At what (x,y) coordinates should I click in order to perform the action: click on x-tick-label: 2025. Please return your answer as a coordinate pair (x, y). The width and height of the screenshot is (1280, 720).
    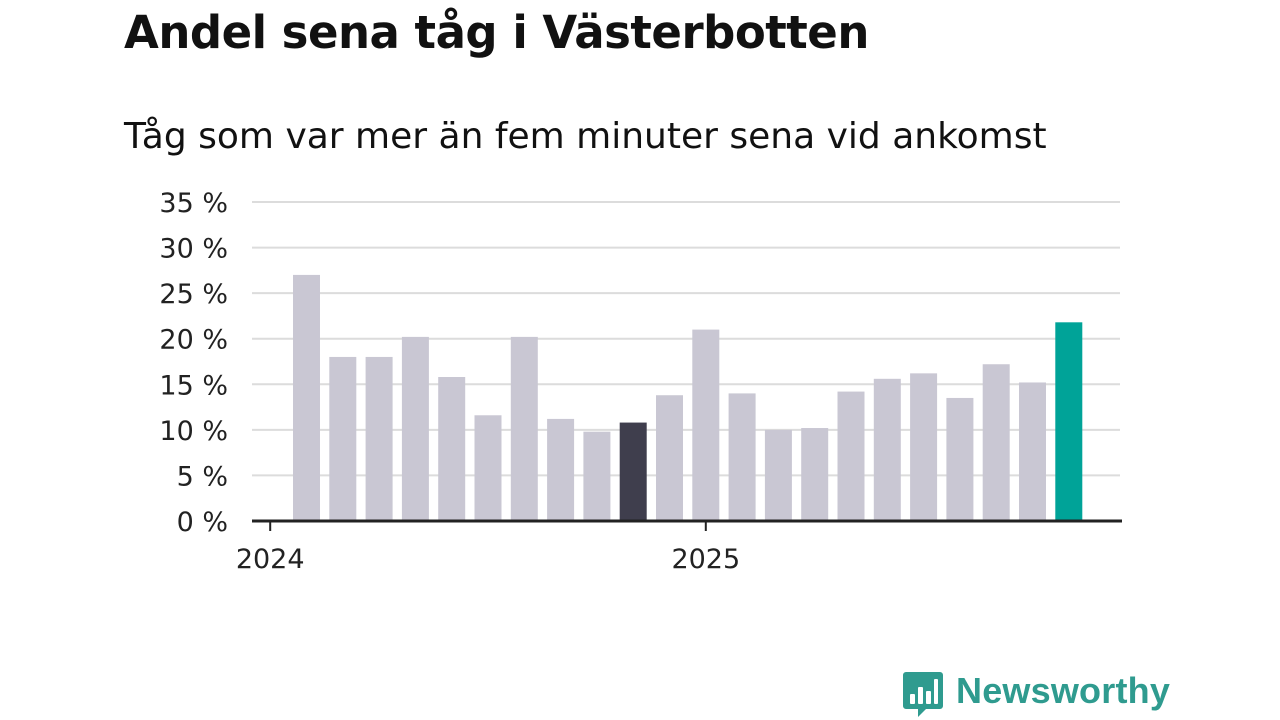
    Looking at the image, I should click on (705, 559).